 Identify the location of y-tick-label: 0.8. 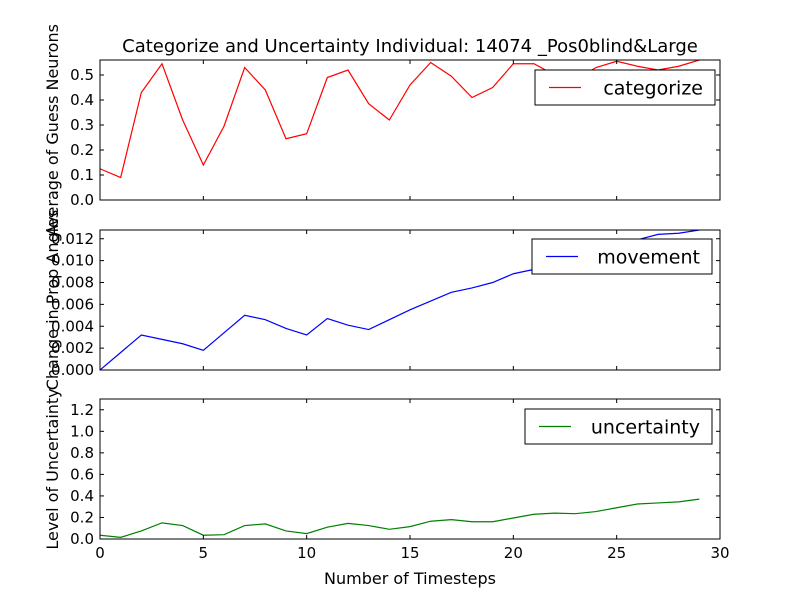
(82, 453).